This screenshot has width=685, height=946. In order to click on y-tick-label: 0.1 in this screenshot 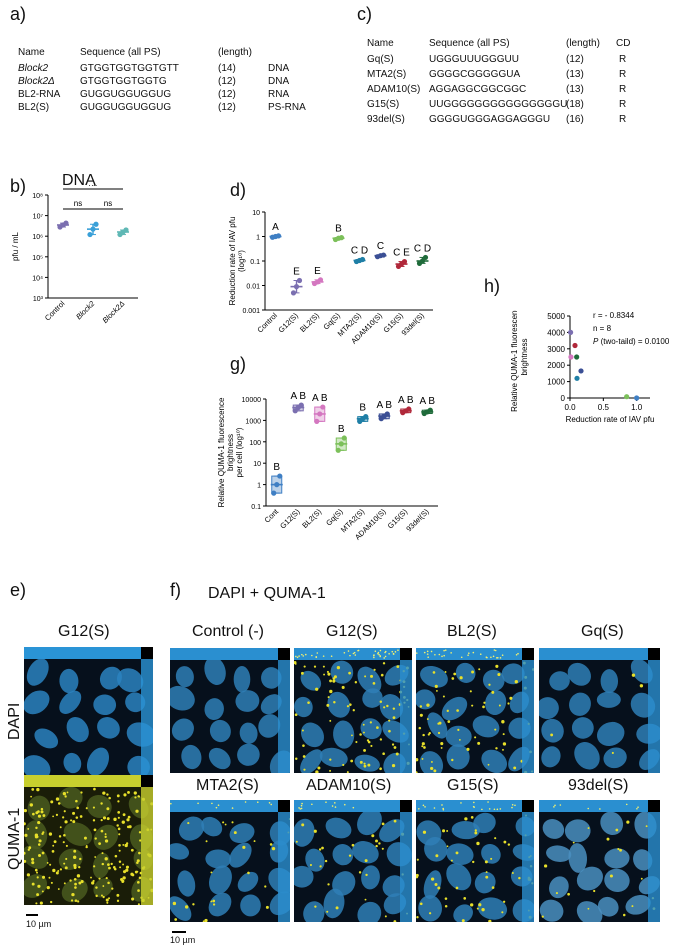, I will do `click(256, 507)`.